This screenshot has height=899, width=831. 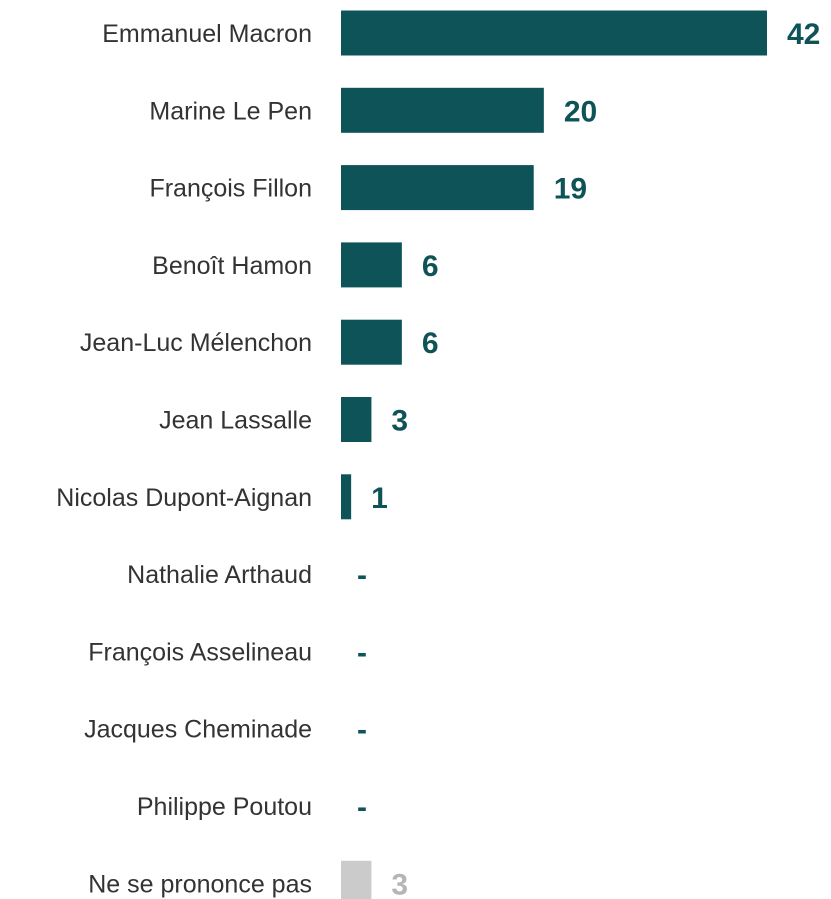 What do you see at coordinates (219, 575) in the screenshot?
I see `category-label-nathalie-arthaud: Nathalie Arthaud` at bounding box center [219, 575].